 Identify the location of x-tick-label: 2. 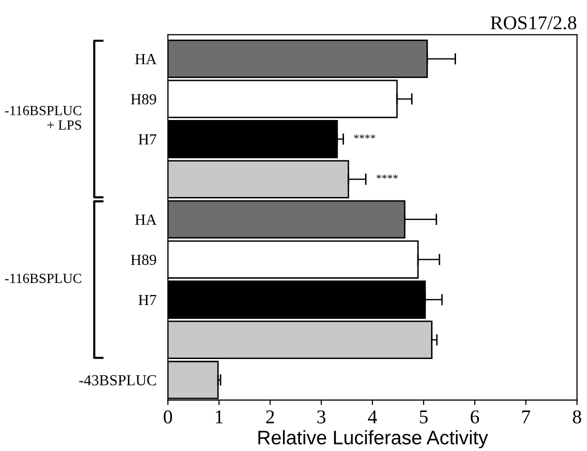
(270, 417).